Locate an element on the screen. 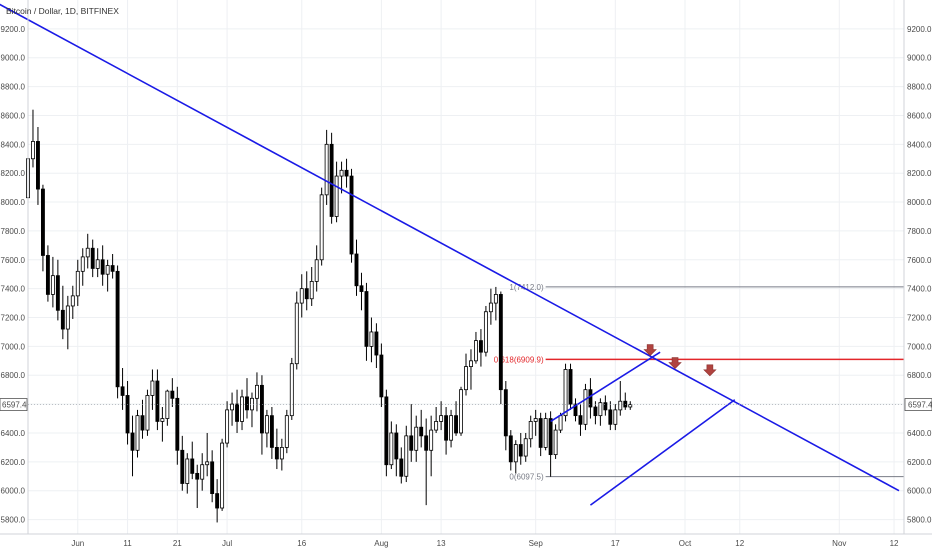 The image size is (932, 550). x-tick-label: Aug is located at coordinates (381, 543).